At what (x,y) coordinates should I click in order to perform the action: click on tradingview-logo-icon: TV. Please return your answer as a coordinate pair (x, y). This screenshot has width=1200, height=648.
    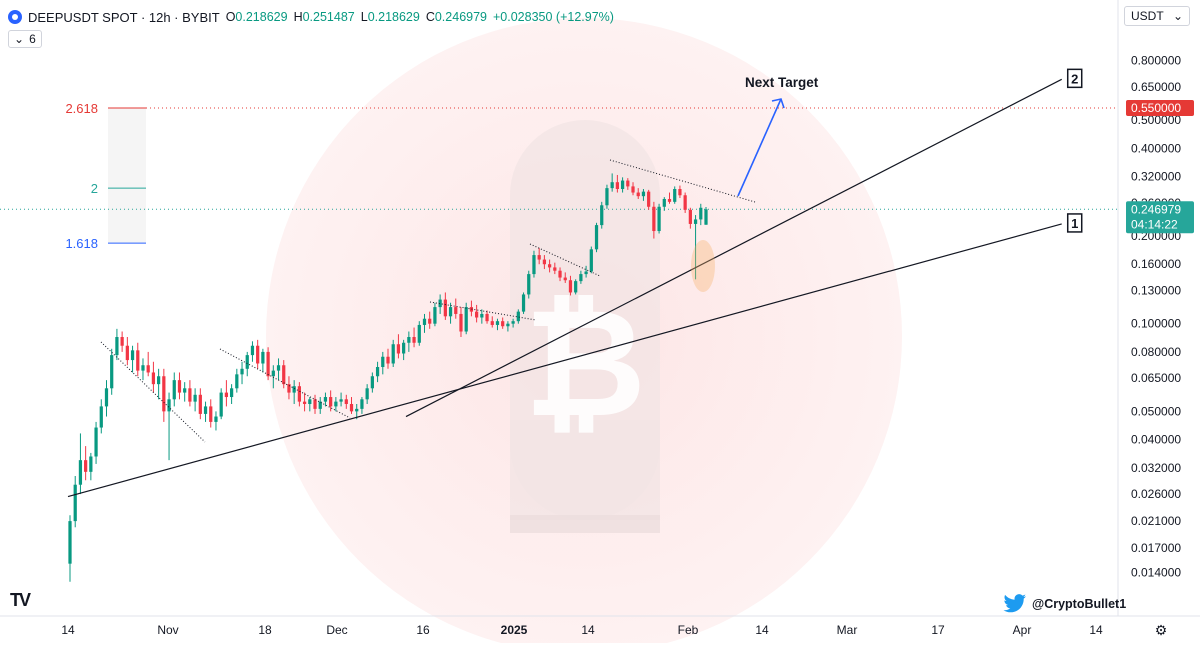
    Looking at the image, I should click on (20, 600).